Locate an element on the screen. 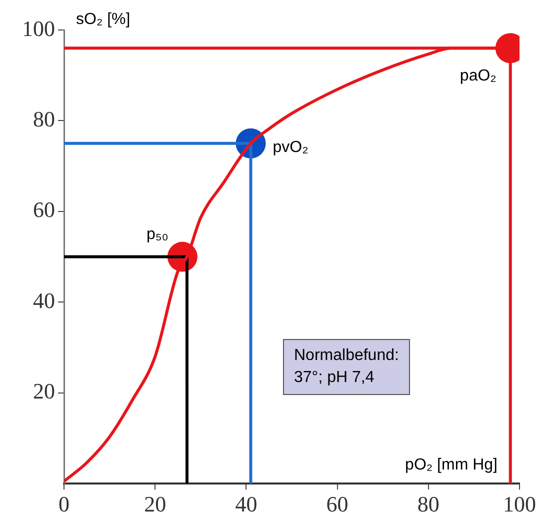 The width and height of the screenshot is (539, 522). x-axis-title: pO₂ [mm Hg] is located at coordinates (451, 465).